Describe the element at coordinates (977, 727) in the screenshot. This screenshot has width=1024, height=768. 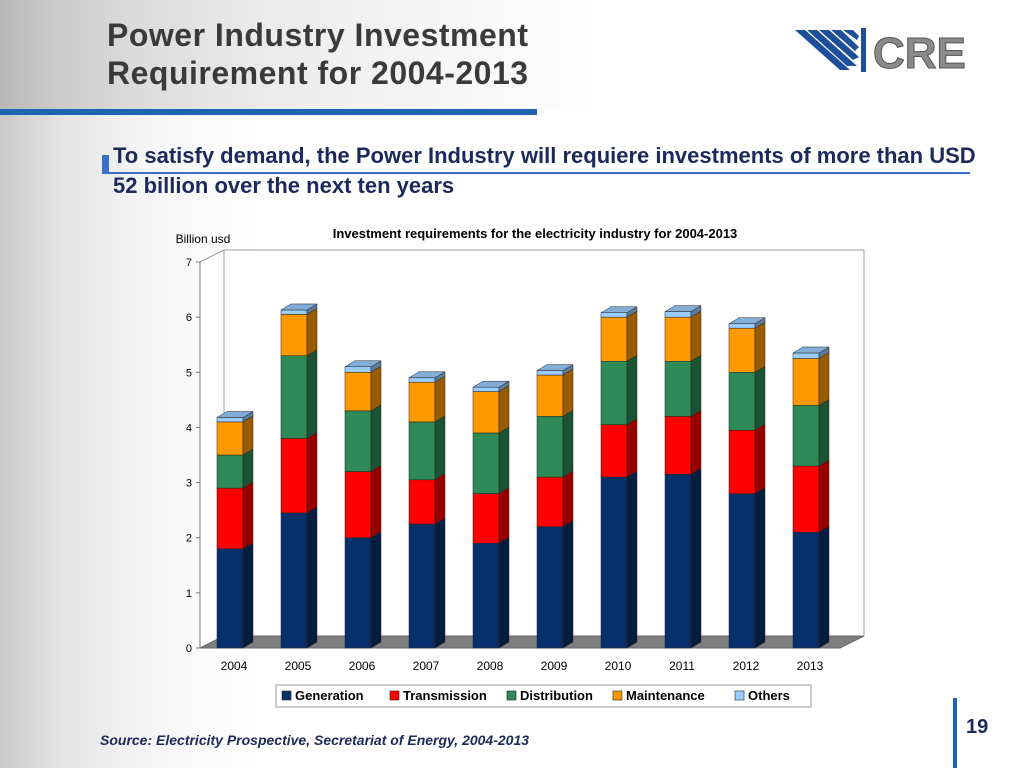
I see `page-number: 19` at that location.